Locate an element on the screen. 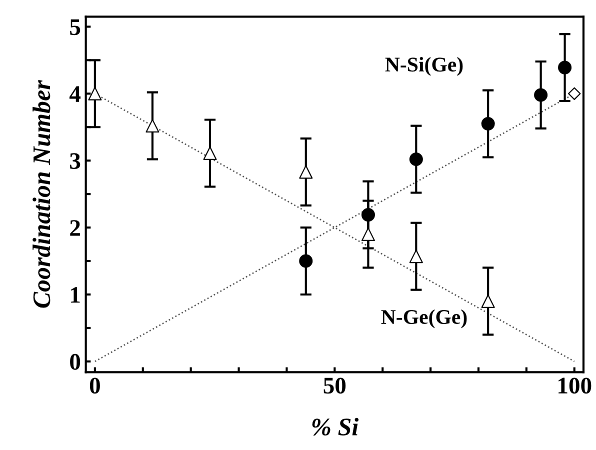 Image resolution: width=596 pixels, height=450 pixels. x-axis-title: % Si is located at coordinates (335, 427).